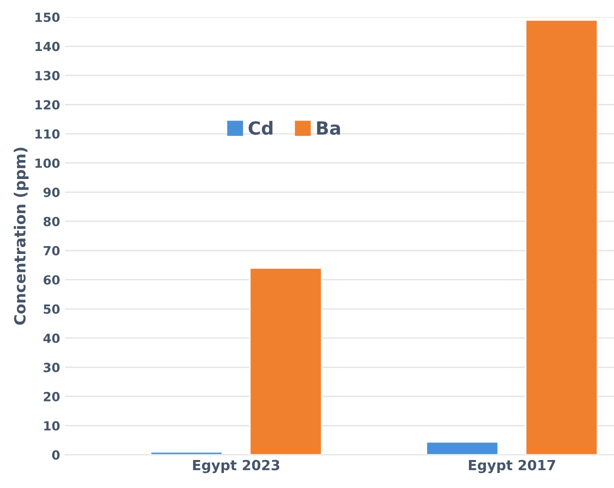 The height and width of the screenshot is (488, 614). Describe the element at coordinates (260, 127) in the screenshot. I see `legend-label: Cd` at that location.